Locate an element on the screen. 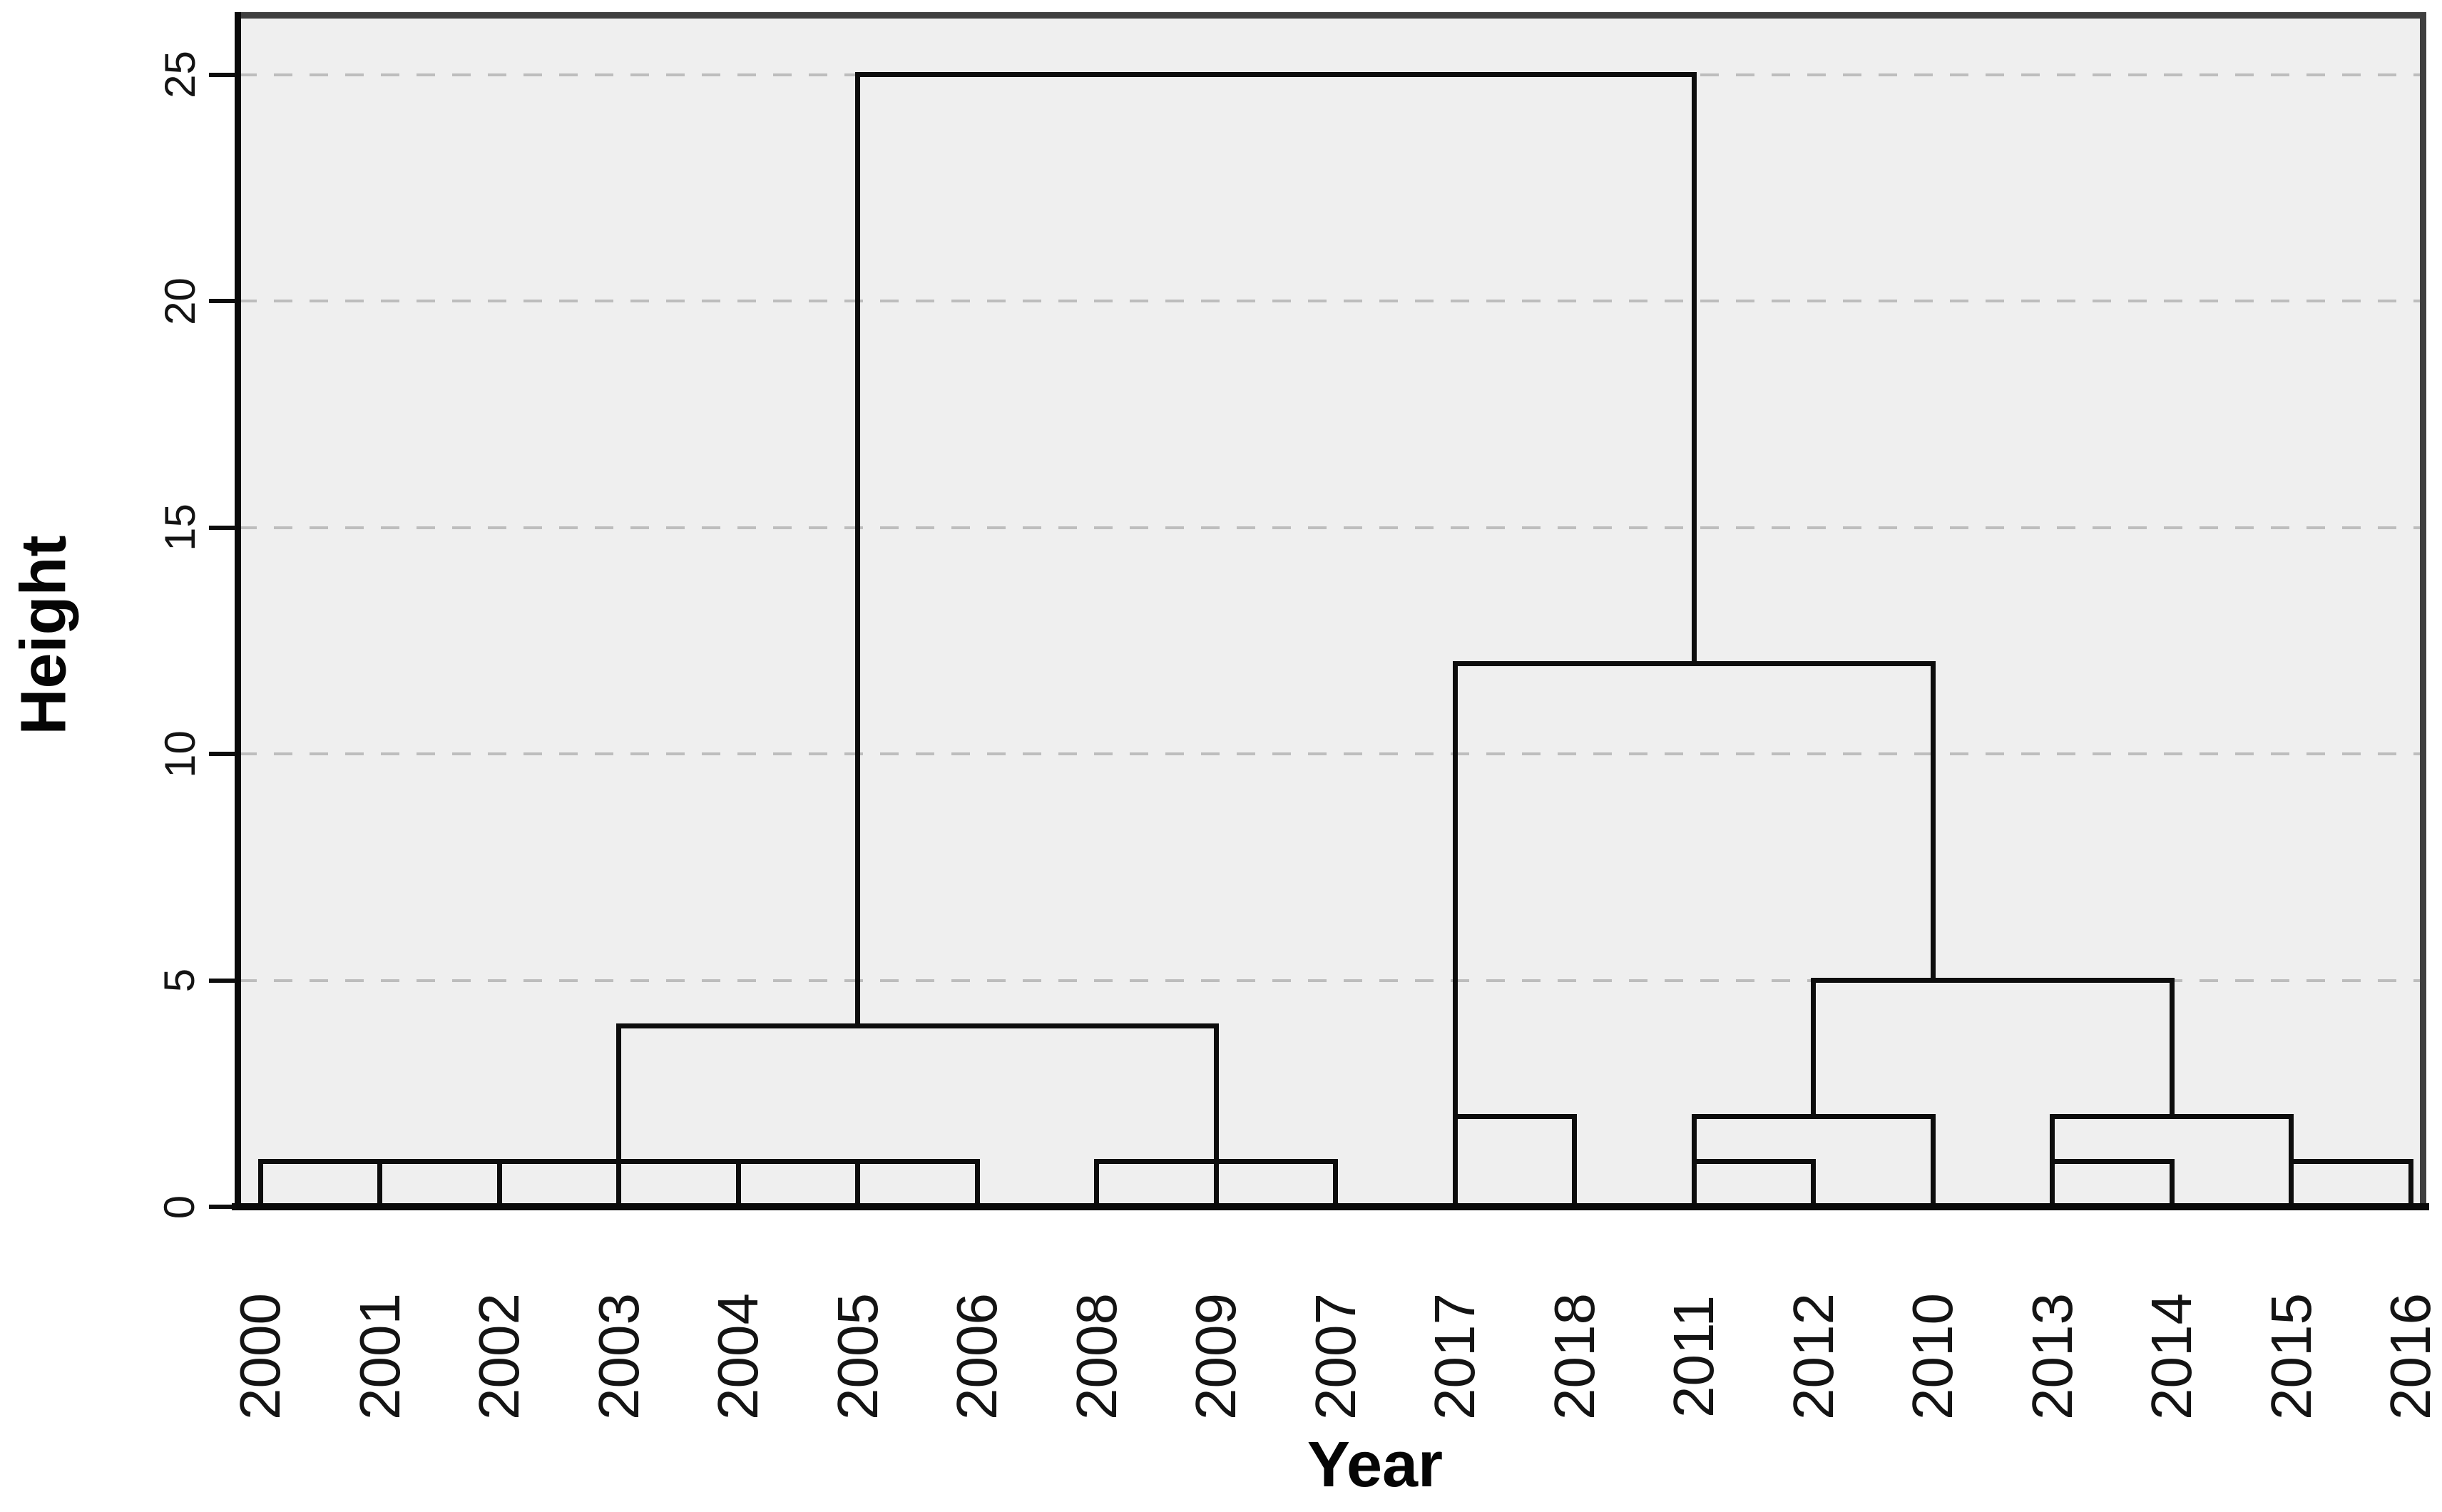 The height and width of the screenshot is (1512, 2442). x-axis-title: Year is located at coordinates (1375, 1465).